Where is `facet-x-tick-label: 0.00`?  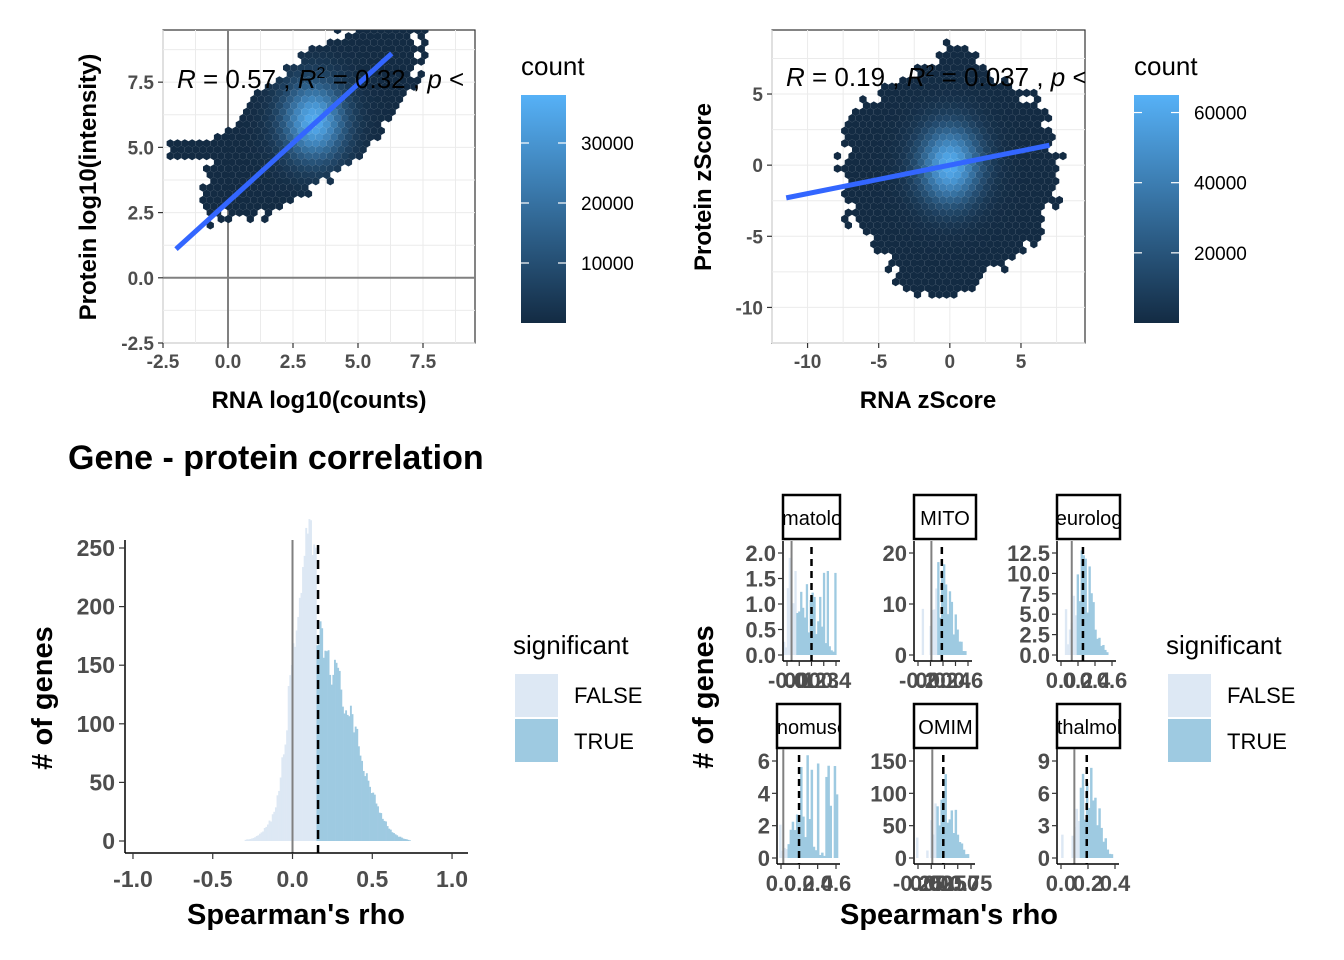 facet-x-tick-label: 0.00 is located at coordinates (931, 883).